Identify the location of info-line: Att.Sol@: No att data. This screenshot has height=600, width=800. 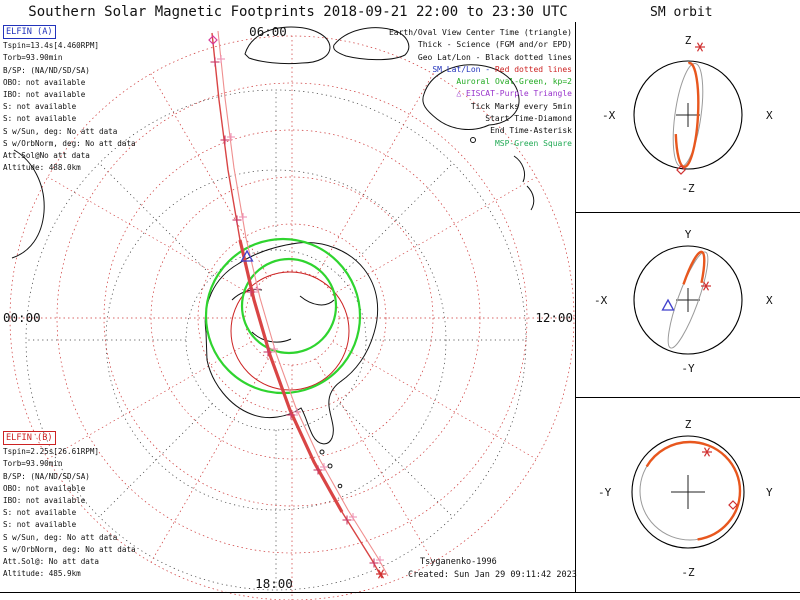
(51, 562).